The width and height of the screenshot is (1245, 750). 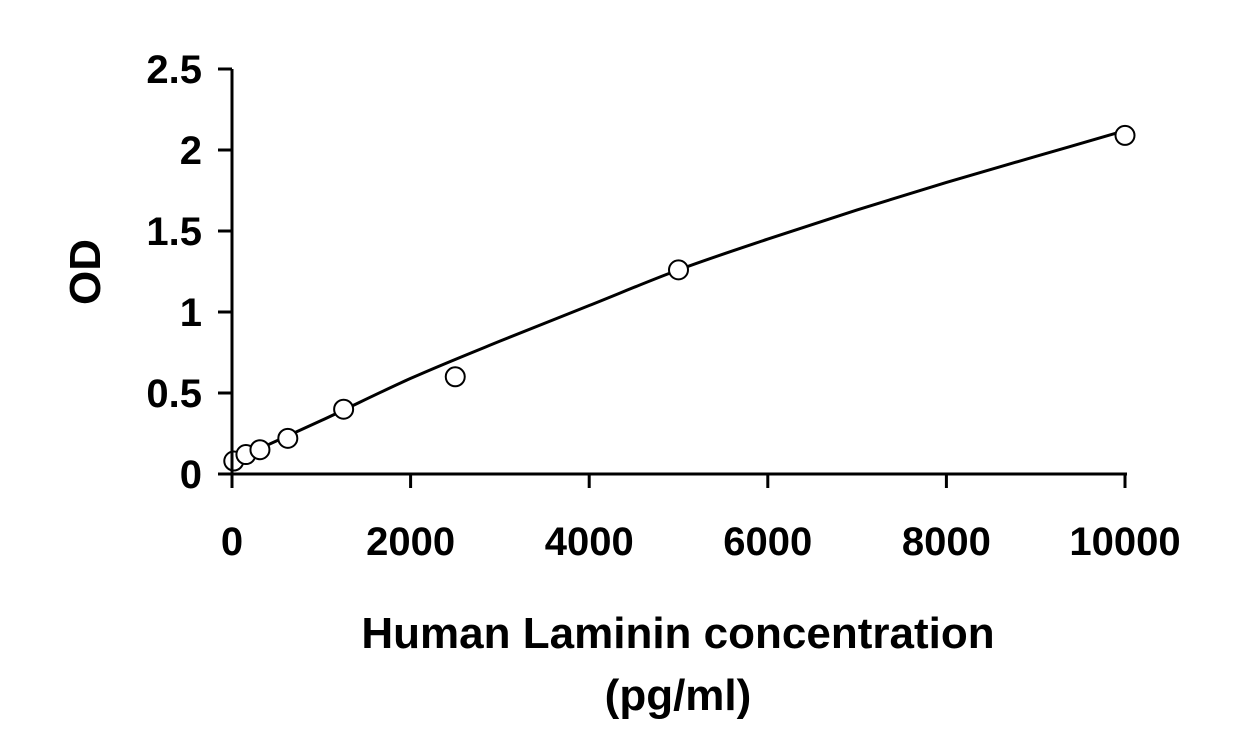 What do you see at coordinates (410, 542) in the screenshot?
I see `x-tick-label: 2000` at bounding box center [410, 542].